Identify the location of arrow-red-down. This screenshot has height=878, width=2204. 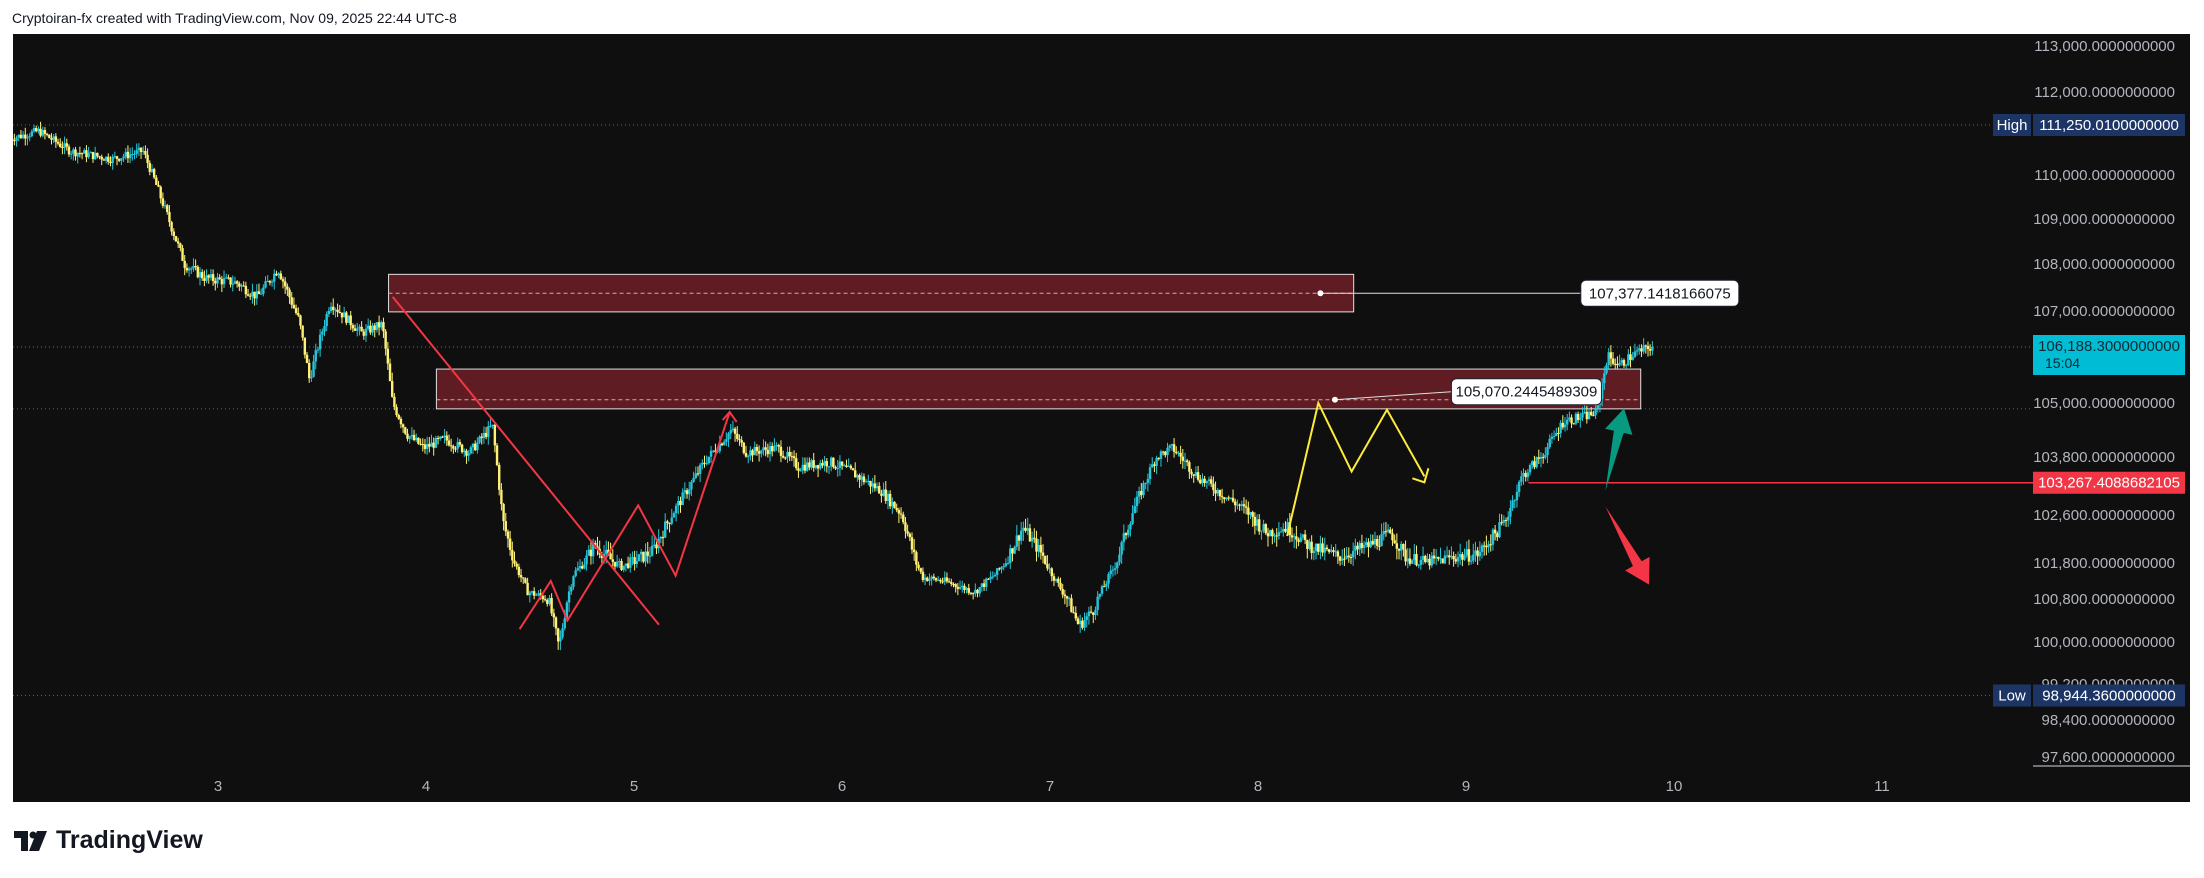
(1627, 545).